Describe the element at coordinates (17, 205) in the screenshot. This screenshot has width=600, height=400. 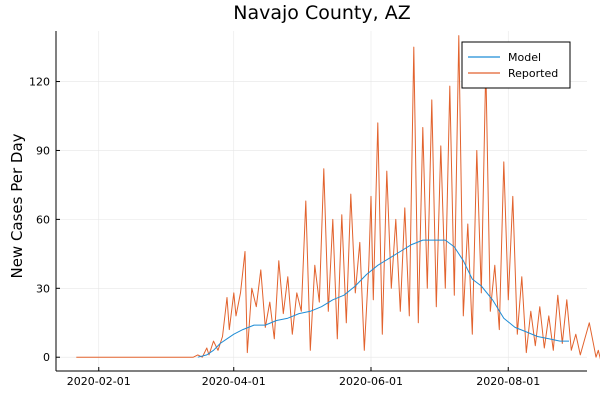
I see `y-axis-label: New Cases Per Day` at that location.